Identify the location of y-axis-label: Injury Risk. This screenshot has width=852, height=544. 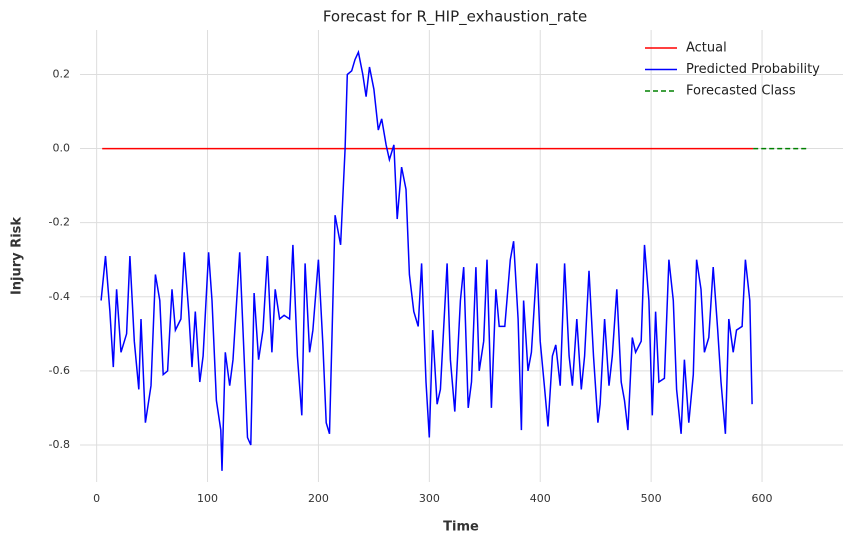
(17, 256).